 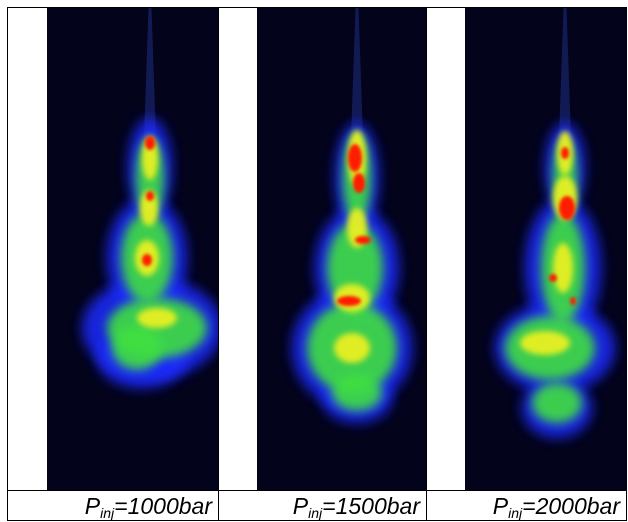 I want to click on value: =2000bar, so click(x=571, y=506).